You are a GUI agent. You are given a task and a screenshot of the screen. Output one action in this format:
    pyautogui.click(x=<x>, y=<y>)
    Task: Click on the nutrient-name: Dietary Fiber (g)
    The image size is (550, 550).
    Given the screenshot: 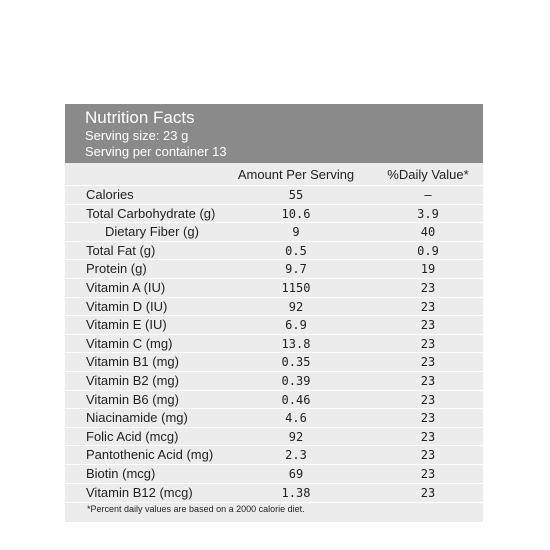 What is the action you would take?
    pyautogui.click(x=152, y=232)
    